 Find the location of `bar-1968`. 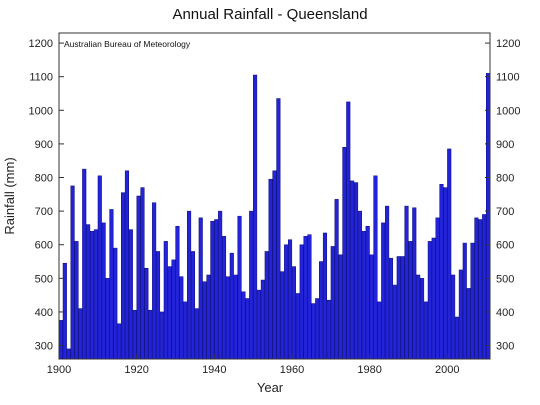

bar-1968 is located at coordinates (325, 296).